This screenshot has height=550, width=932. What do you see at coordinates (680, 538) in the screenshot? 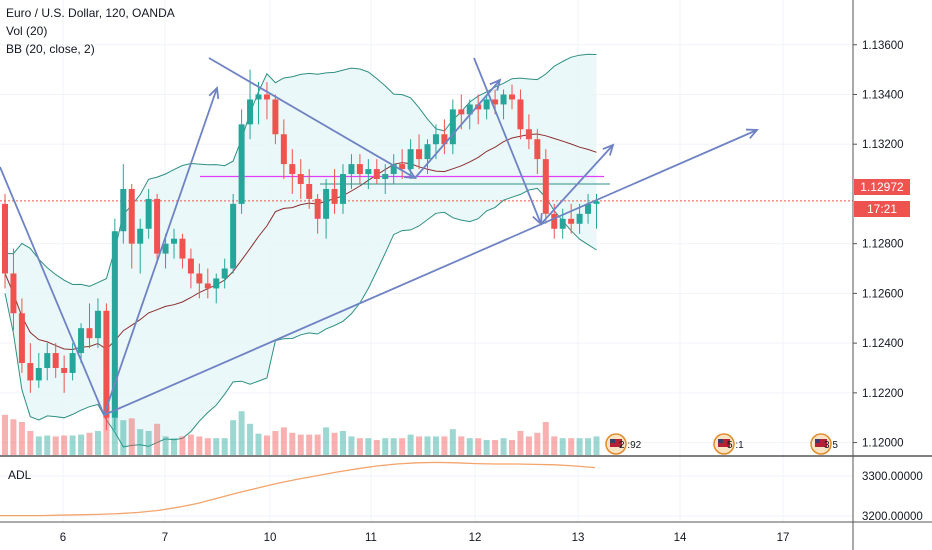
I see `x-tick-label-6: 14` at bounding box center [680, 538].